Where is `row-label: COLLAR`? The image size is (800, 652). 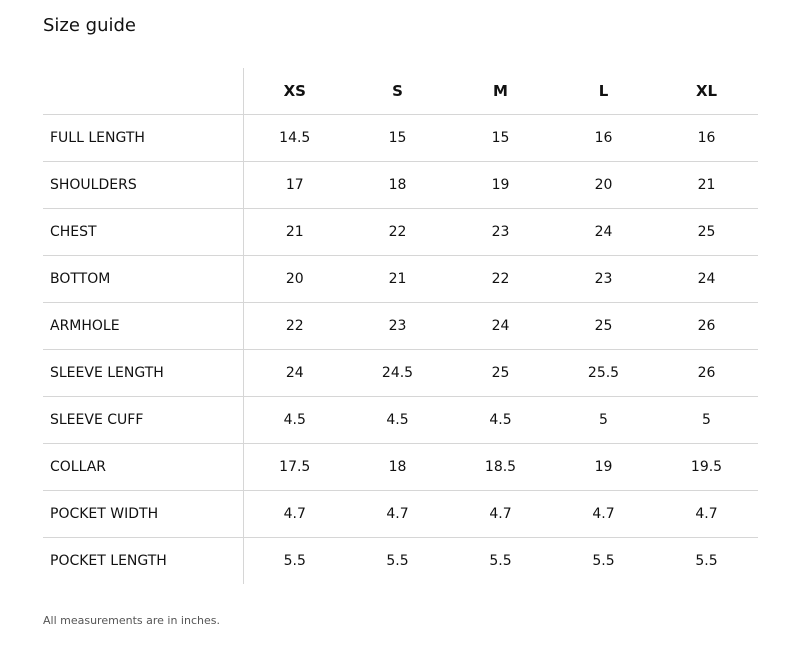 row-label: COLLAR is located at coordinates (143, 467).